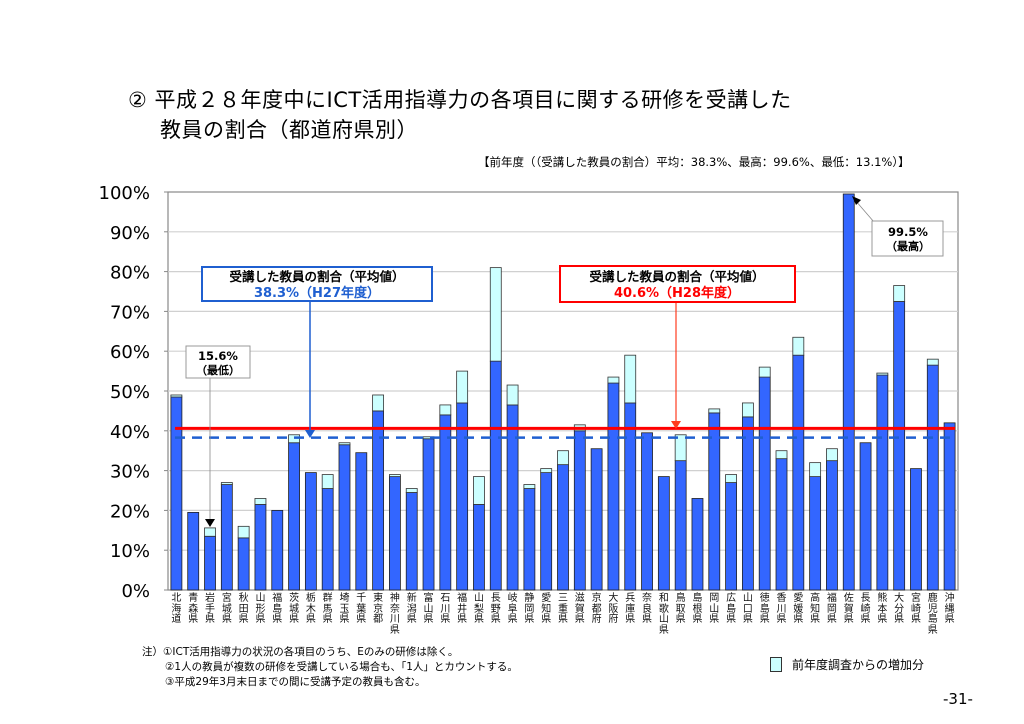  I want to click on y-tick-label: 30%, so click(130, 472).